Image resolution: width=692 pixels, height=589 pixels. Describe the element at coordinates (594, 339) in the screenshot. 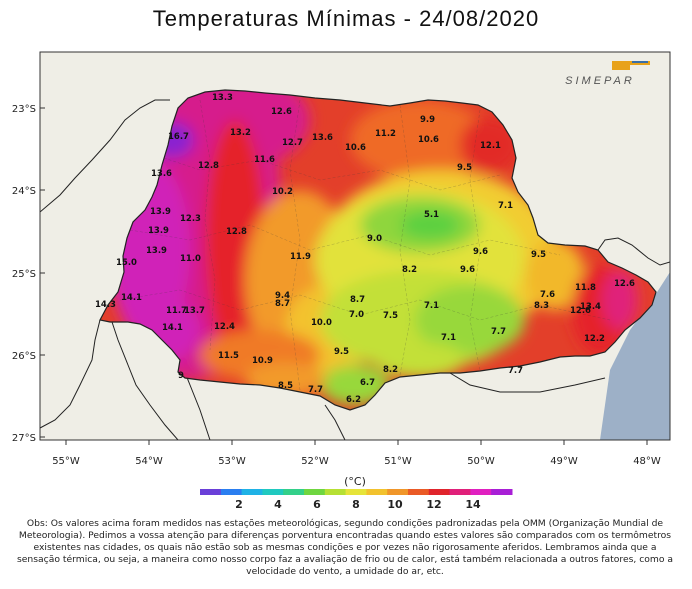

I see `station-value: 12.2` at that location.